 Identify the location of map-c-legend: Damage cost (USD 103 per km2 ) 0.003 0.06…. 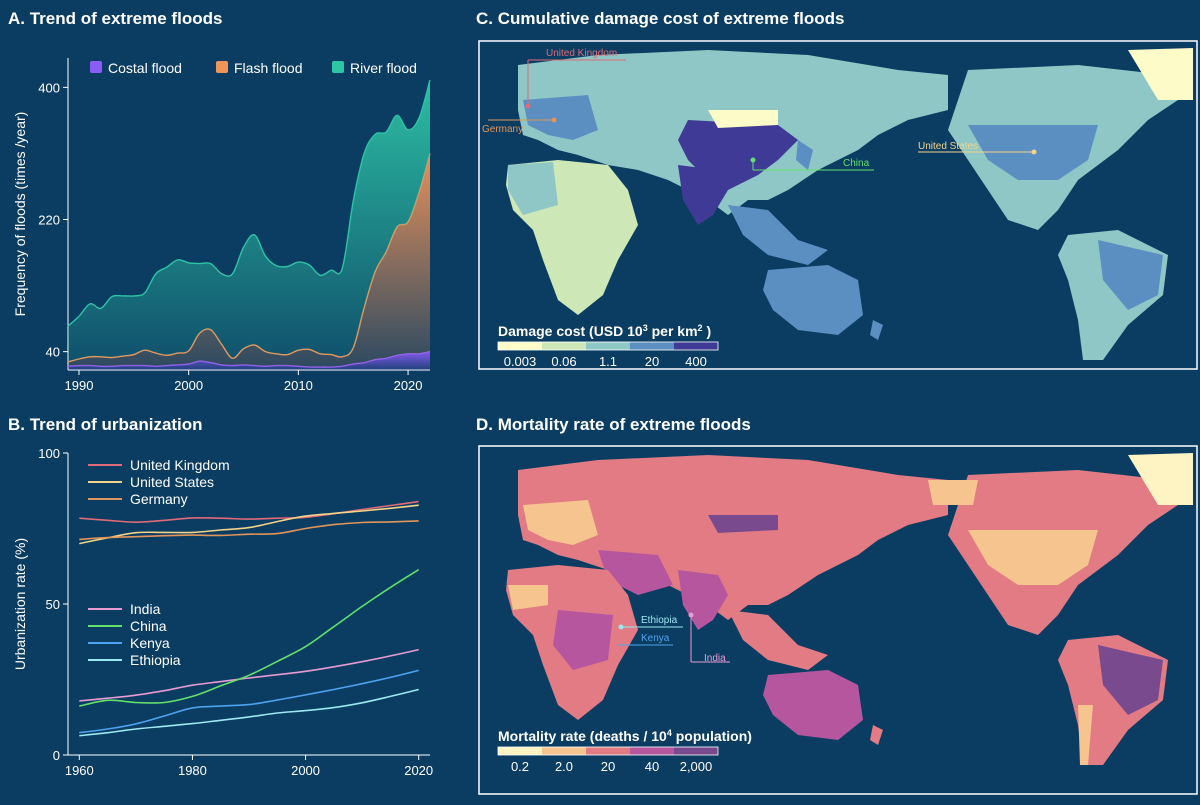
(608, 346).